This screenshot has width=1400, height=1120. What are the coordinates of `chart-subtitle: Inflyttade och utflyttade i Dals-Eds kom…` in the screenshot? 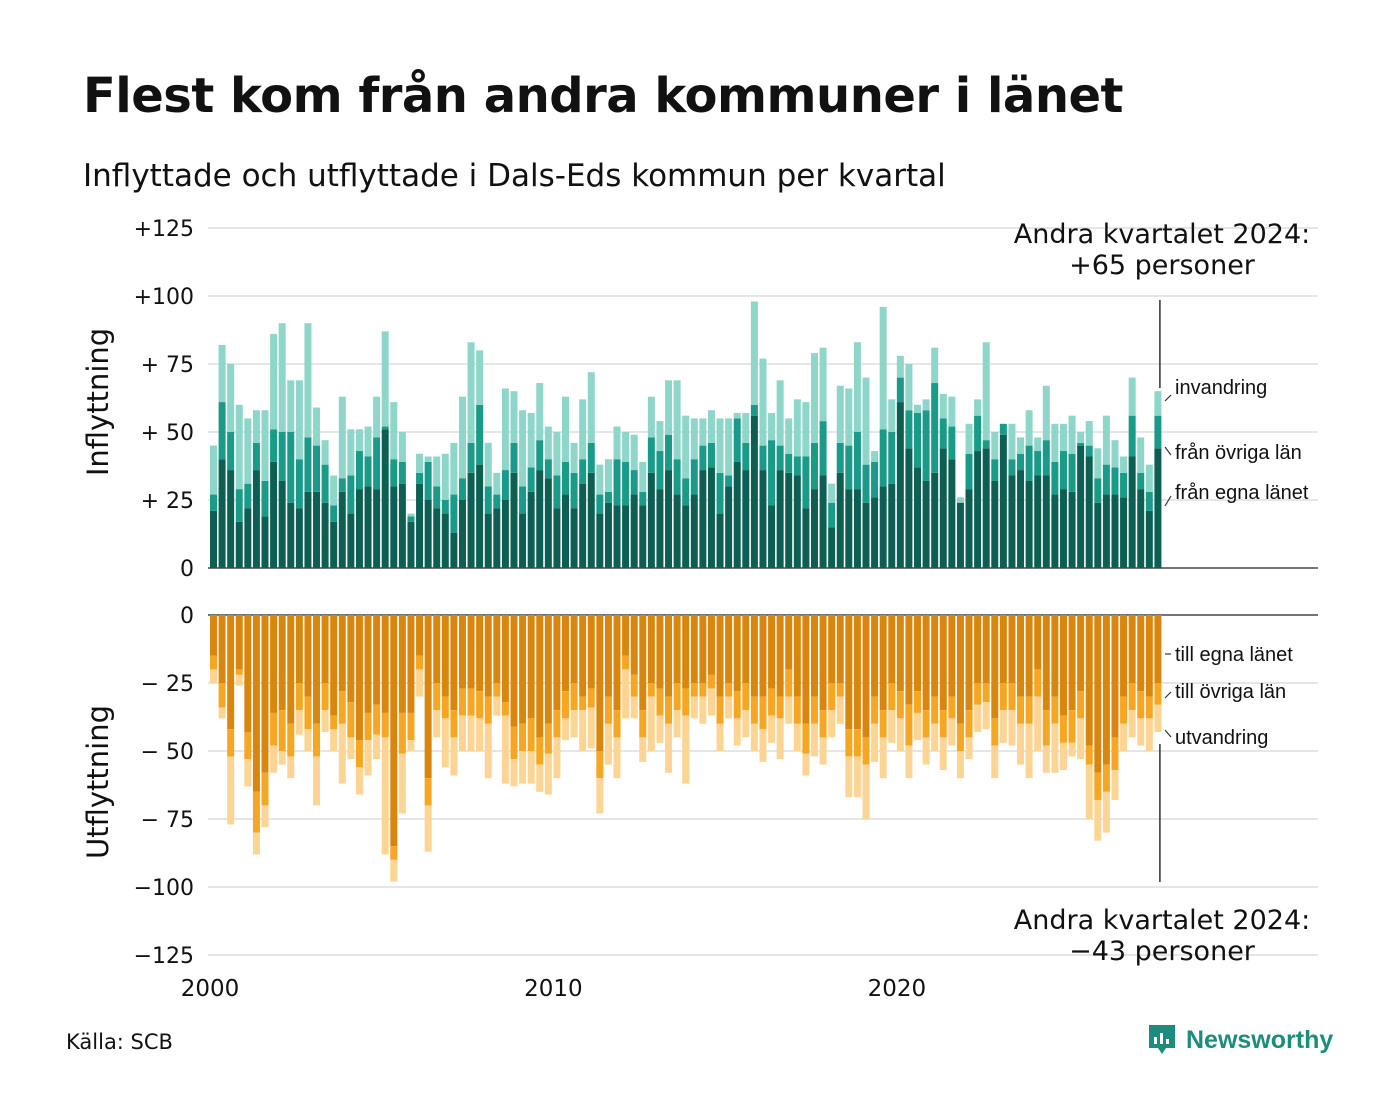 It's located at (514, 176).